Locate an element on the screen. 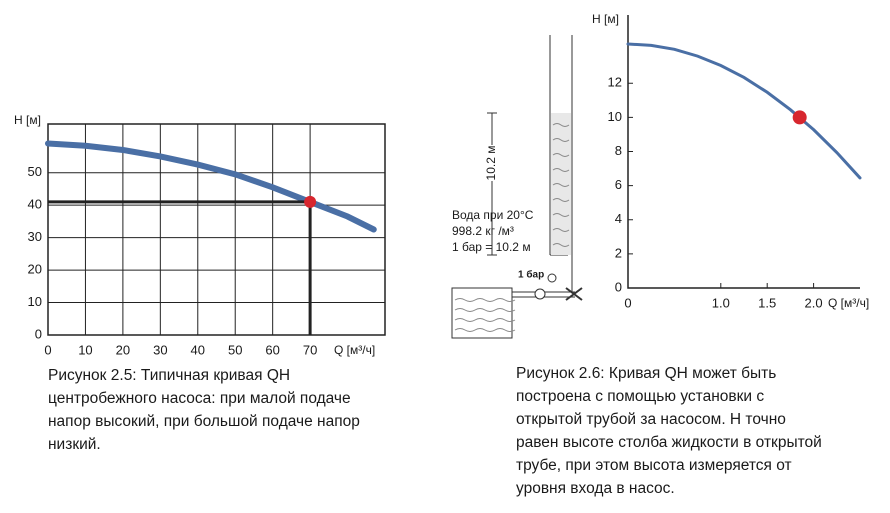 The height and width of the screenshot is (513, 890). x-tick-label: 60 is located at coordinates (272, 349).